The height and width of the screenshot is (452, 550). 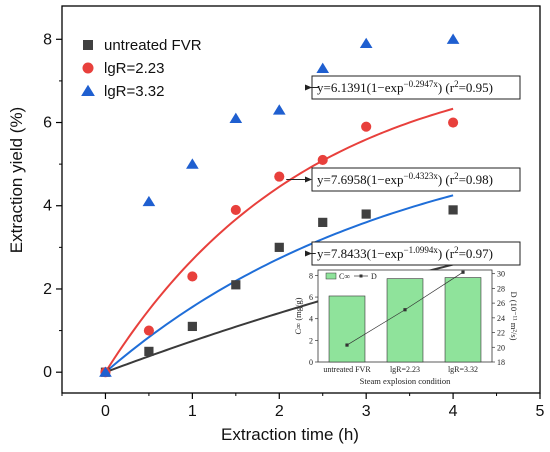 What do you see at coordinates (47, 289) in the screenshot?
I see `y-tick-label: 2` at bounding box center [47, 289].